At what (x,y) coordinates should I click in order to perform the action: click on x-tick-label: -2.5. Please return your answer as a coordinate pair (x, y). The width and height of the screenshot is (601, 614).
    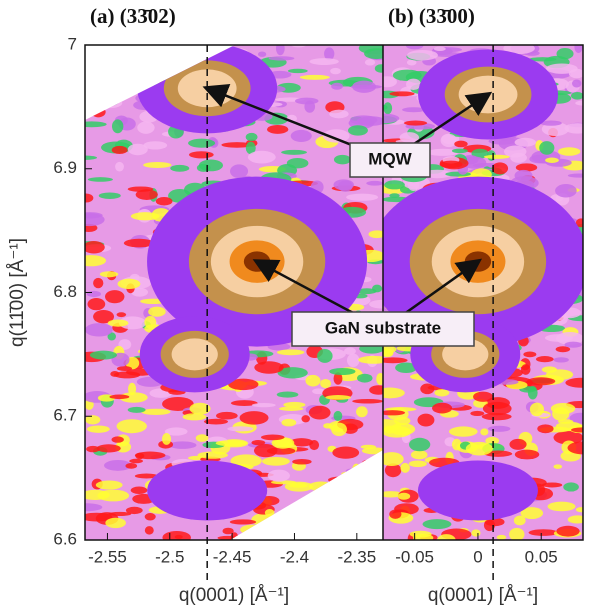
    Looking at the image, I should click on (169, 556).